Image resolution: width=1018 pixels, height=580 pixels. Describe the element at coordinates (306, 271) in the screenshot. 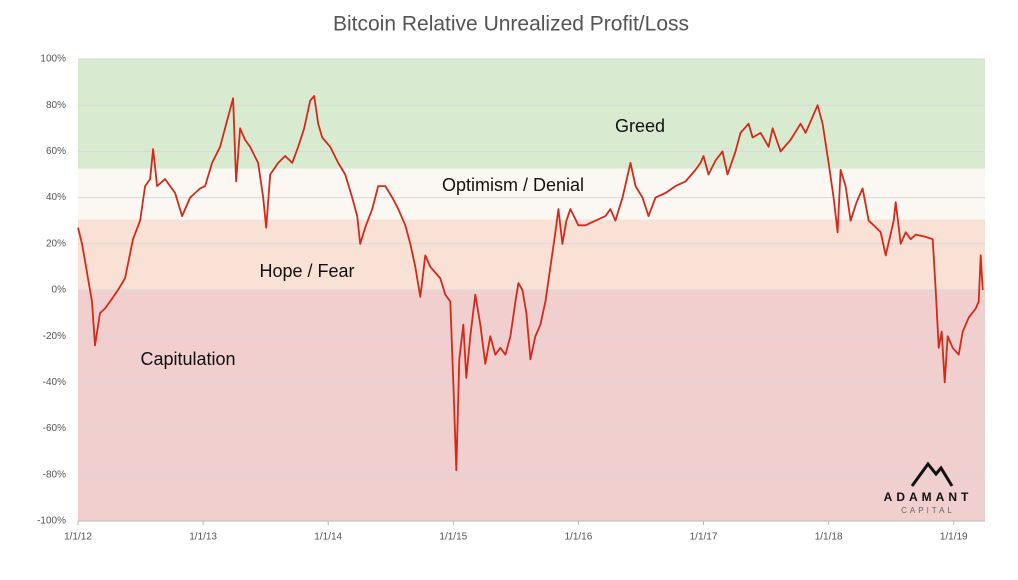

I see `band-label: Hope / Fear` at that location.